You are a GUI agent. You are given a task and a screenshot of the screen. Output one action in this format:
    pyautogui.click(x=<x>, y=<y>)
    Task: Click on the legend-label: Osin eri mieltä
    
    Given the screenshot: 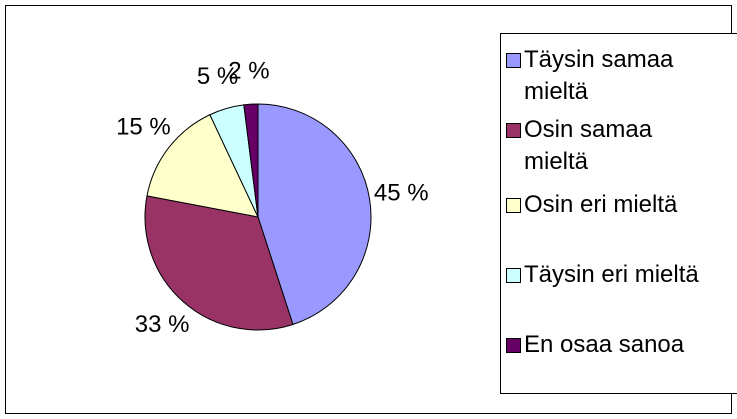 What is the action you would take?
    pyautogui.click(x=601, y=204)
    